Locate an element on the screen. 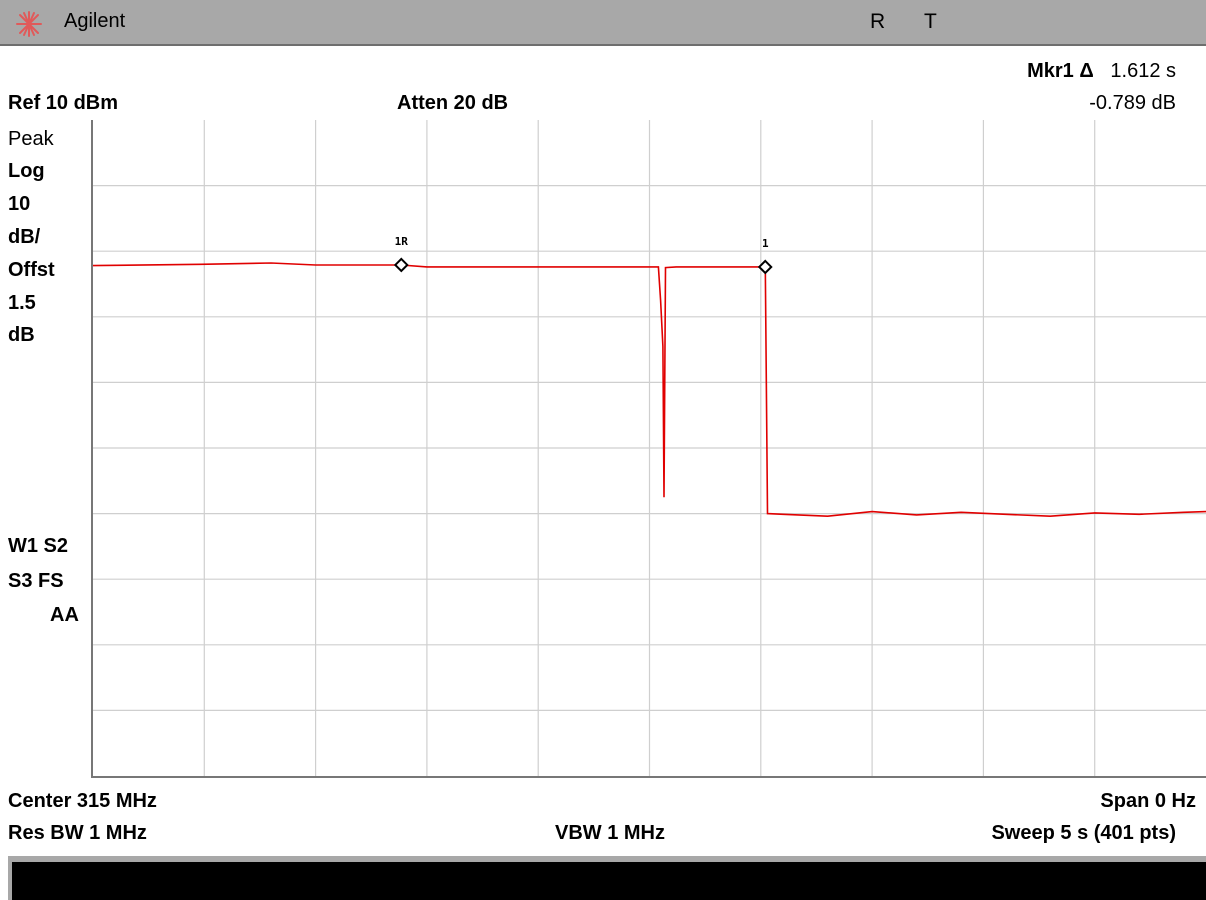  marker-label-1: 1 is located at coordinates (765, 243).